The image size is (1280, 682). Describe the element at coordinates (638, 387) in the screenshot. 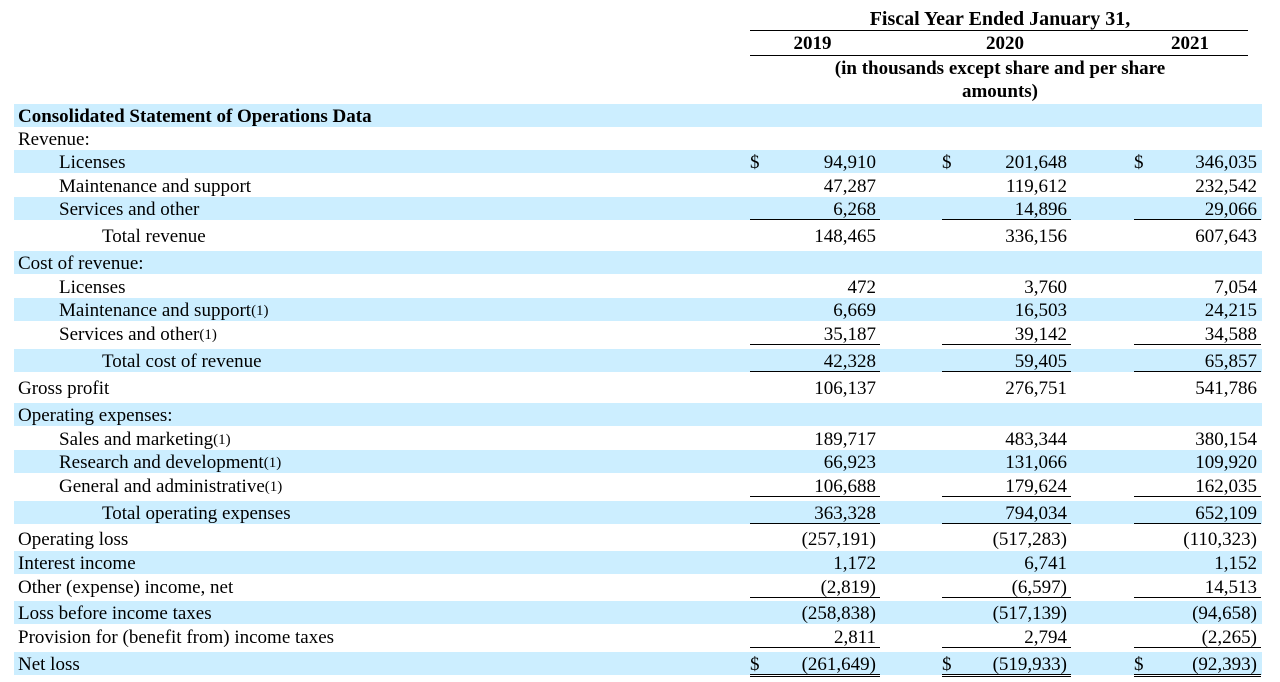

I see `table-row: Gross profit 106,137 276,751 541,786` at that location.